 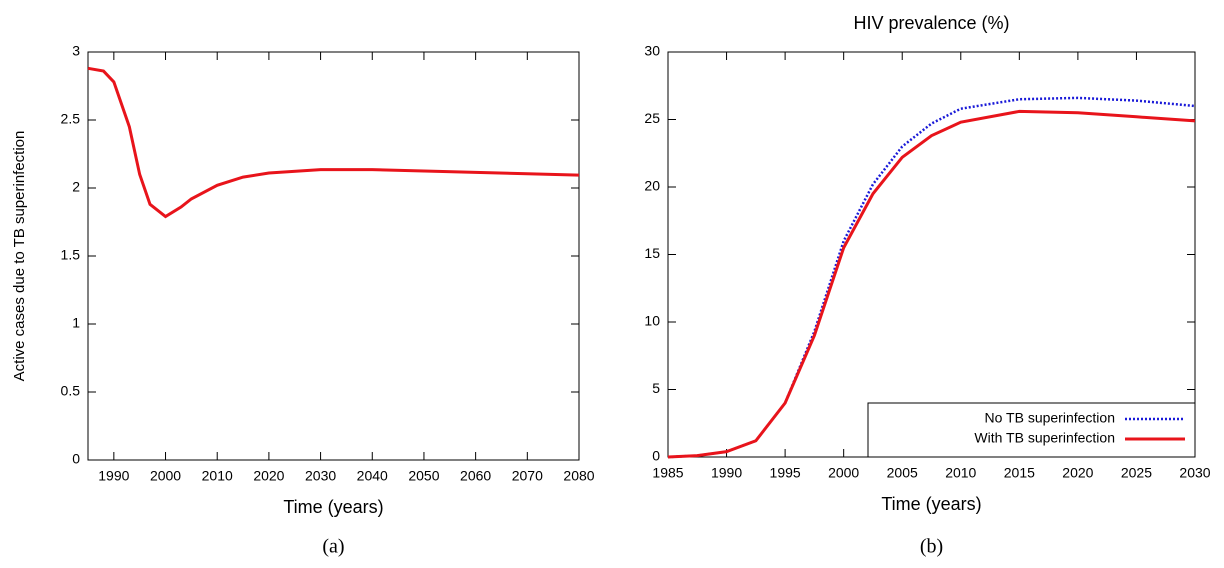 I want to click on y-tick-label: 5, so click(x=656, y=388).